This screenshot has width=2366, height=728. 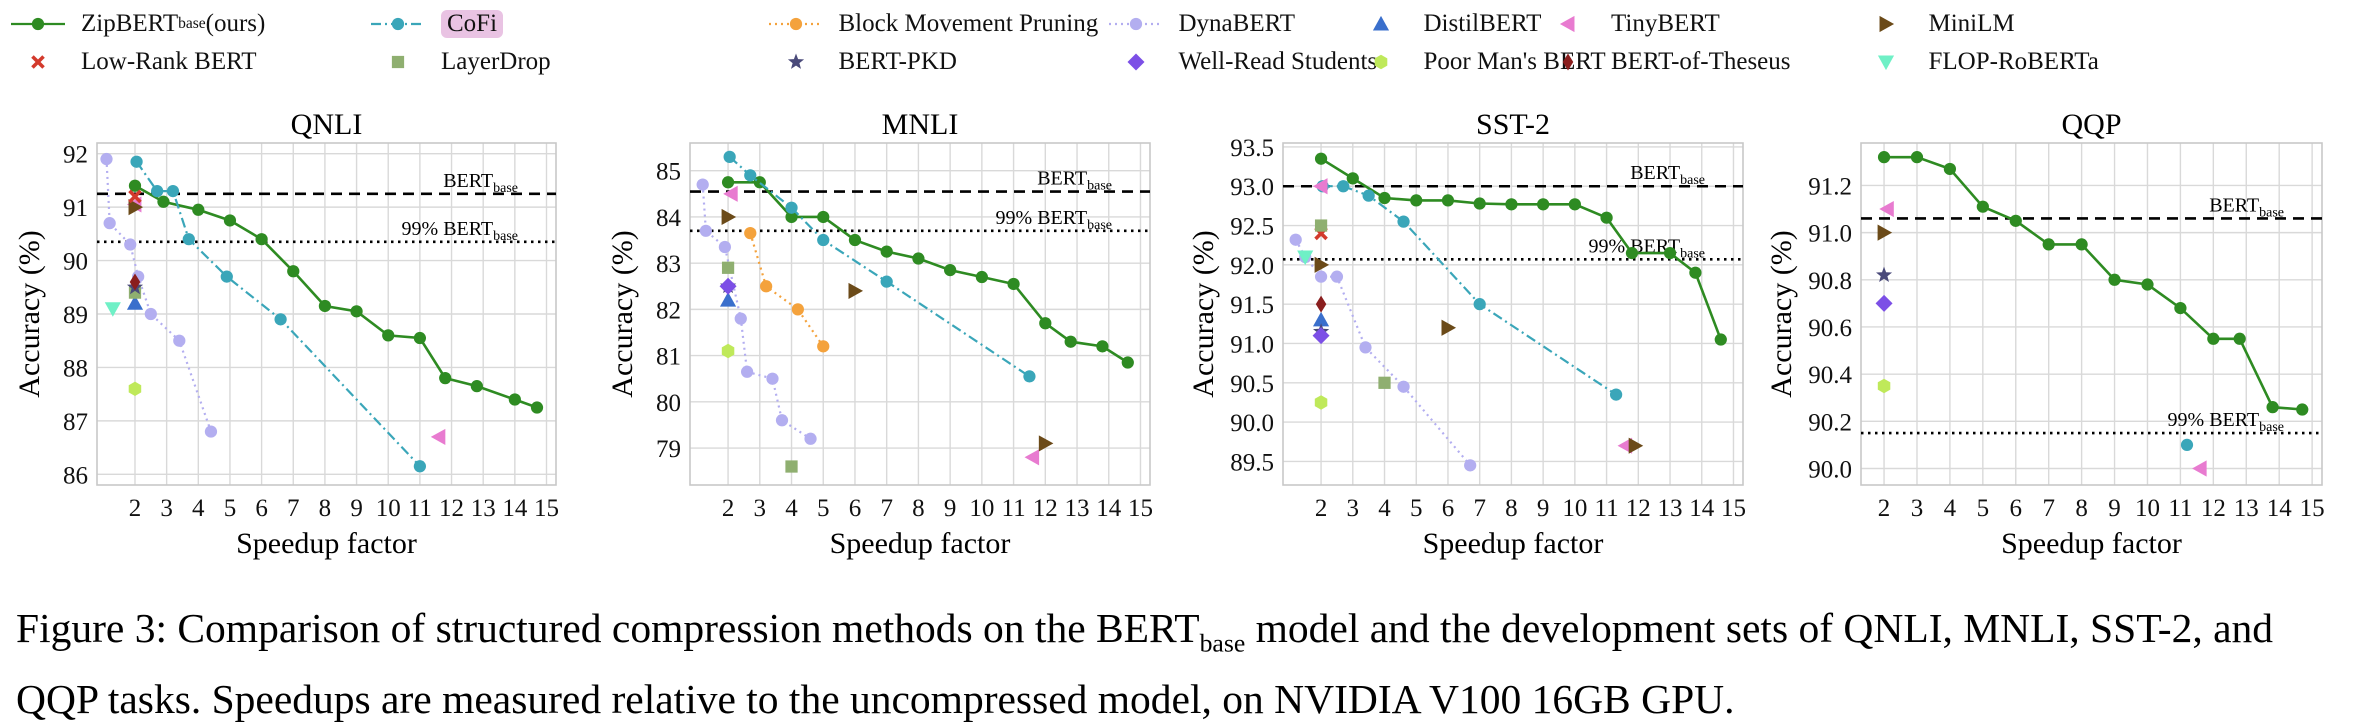 What do you see at coordinates (759, 367) in the screenshot?
I see `series-layerdrop` at bounding box center [759, 367].